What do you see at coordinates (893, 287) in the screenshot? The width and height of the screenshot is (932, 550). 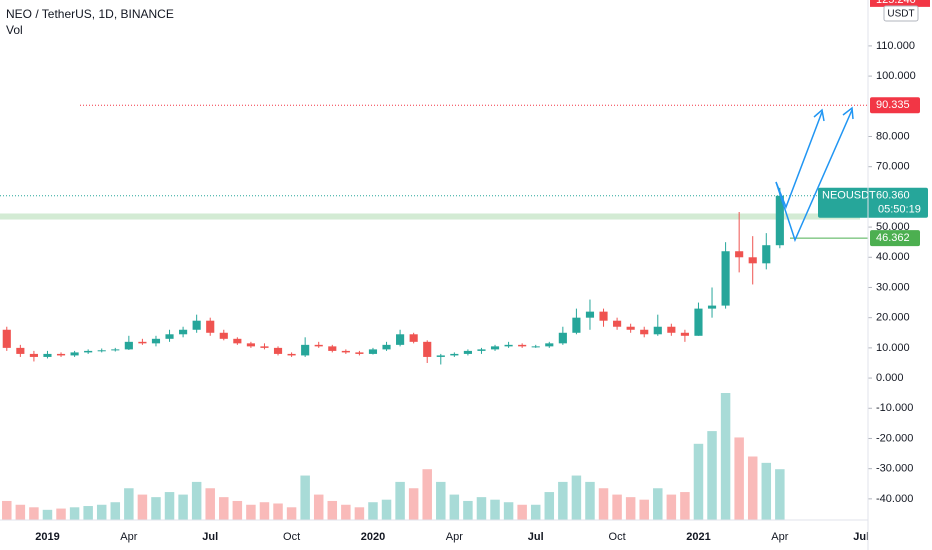 I see `y-tick-label: 30.000` at bounding box center [893, 287].